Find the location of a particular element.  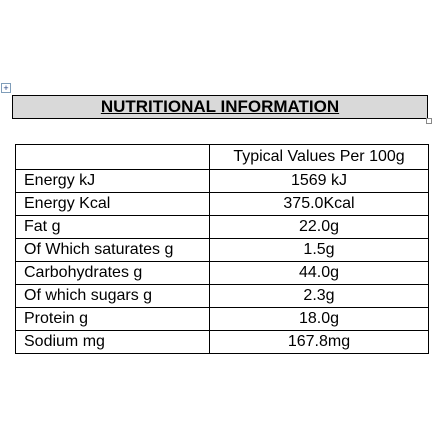

nutrient-cell: Energy Kcal is located at coordinates (112, 204).